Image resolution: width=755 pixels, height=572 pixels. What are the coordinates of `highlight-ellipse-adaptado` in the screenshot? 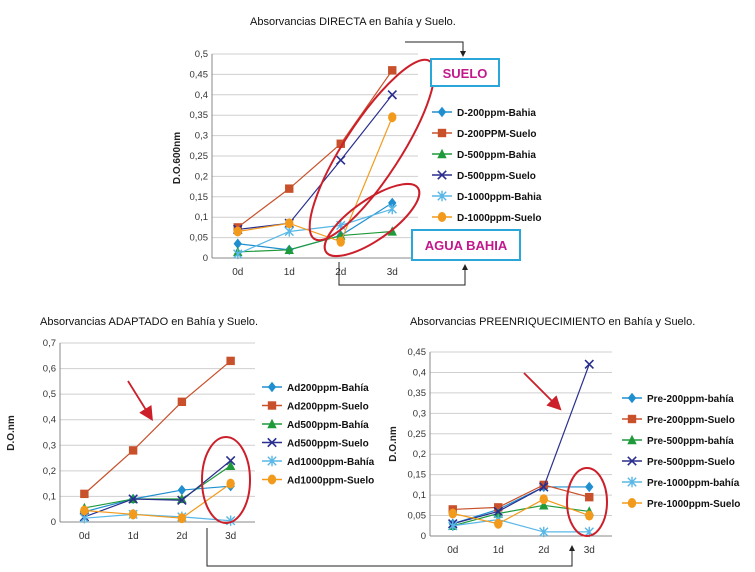 It's located at (226, 480).